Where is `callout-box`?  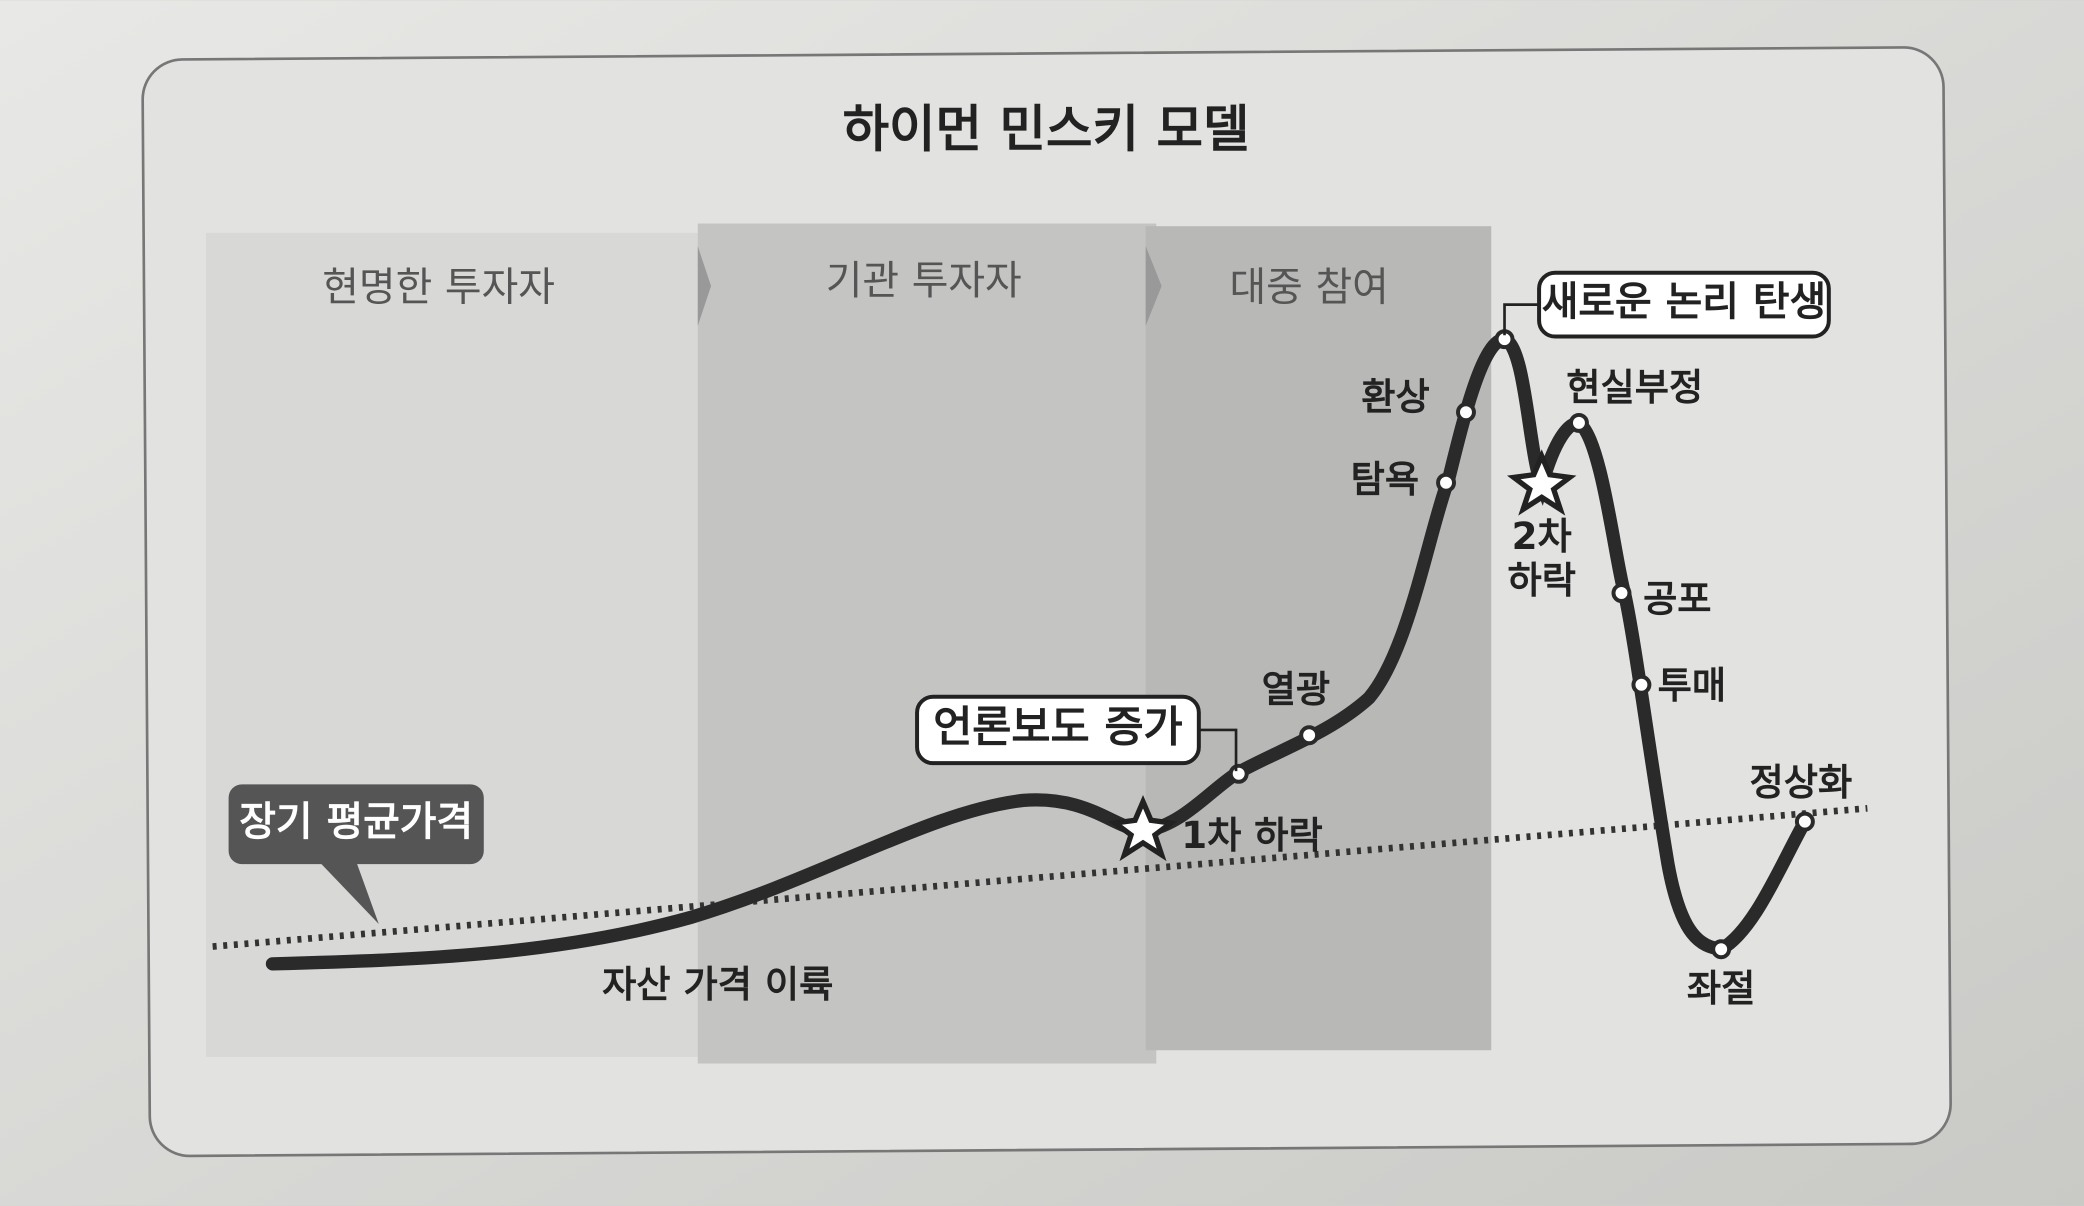 callout-box is located at coordinates (356, 824).